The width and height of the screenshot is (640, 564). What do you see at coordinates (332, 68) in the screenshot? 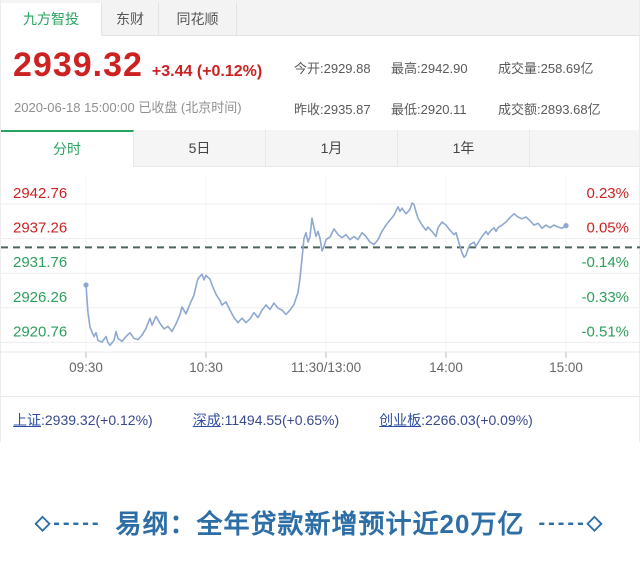
I see `stat-open: 今开:2929.88` at bounding box center [332, 68].